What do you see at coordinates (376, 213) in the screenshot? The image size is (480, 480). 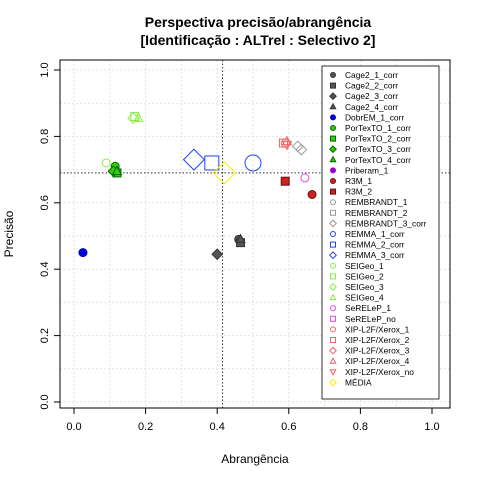 I see `legend-entry: REMBRANDT_2` at bounding box center [376, 213].